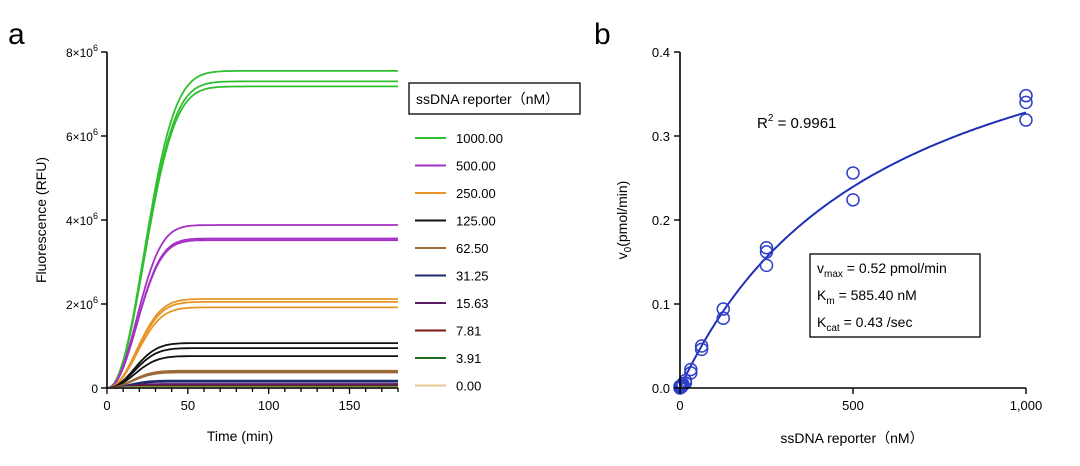 This screenshot has width=1080, height=466. I want to click on legend-label-3.91: 3.91, so click(468, 358).